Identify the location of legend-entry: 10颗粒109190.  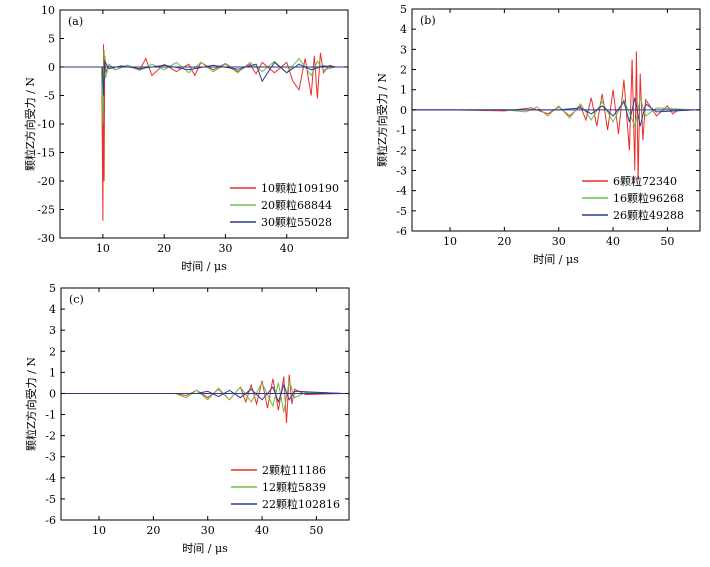
(300, 188).